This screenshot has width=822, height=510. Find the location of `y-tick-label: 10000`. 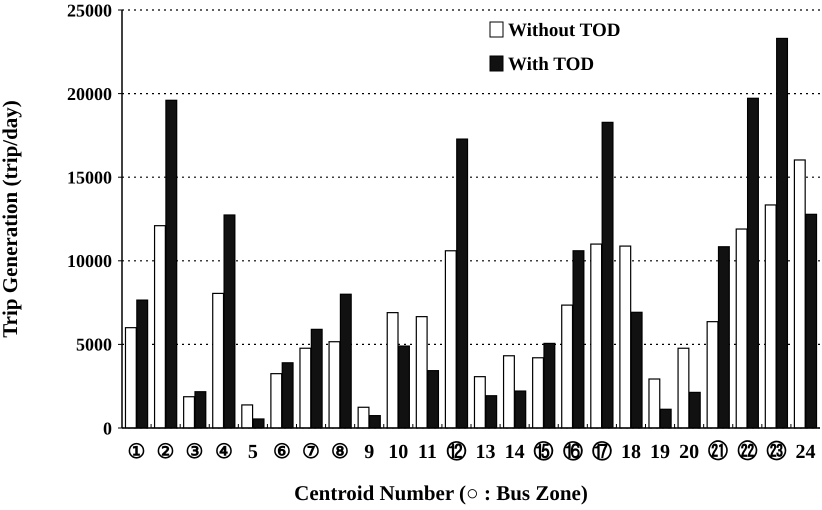

y-tick-label: 10000 is located at coordinates (89, 261).